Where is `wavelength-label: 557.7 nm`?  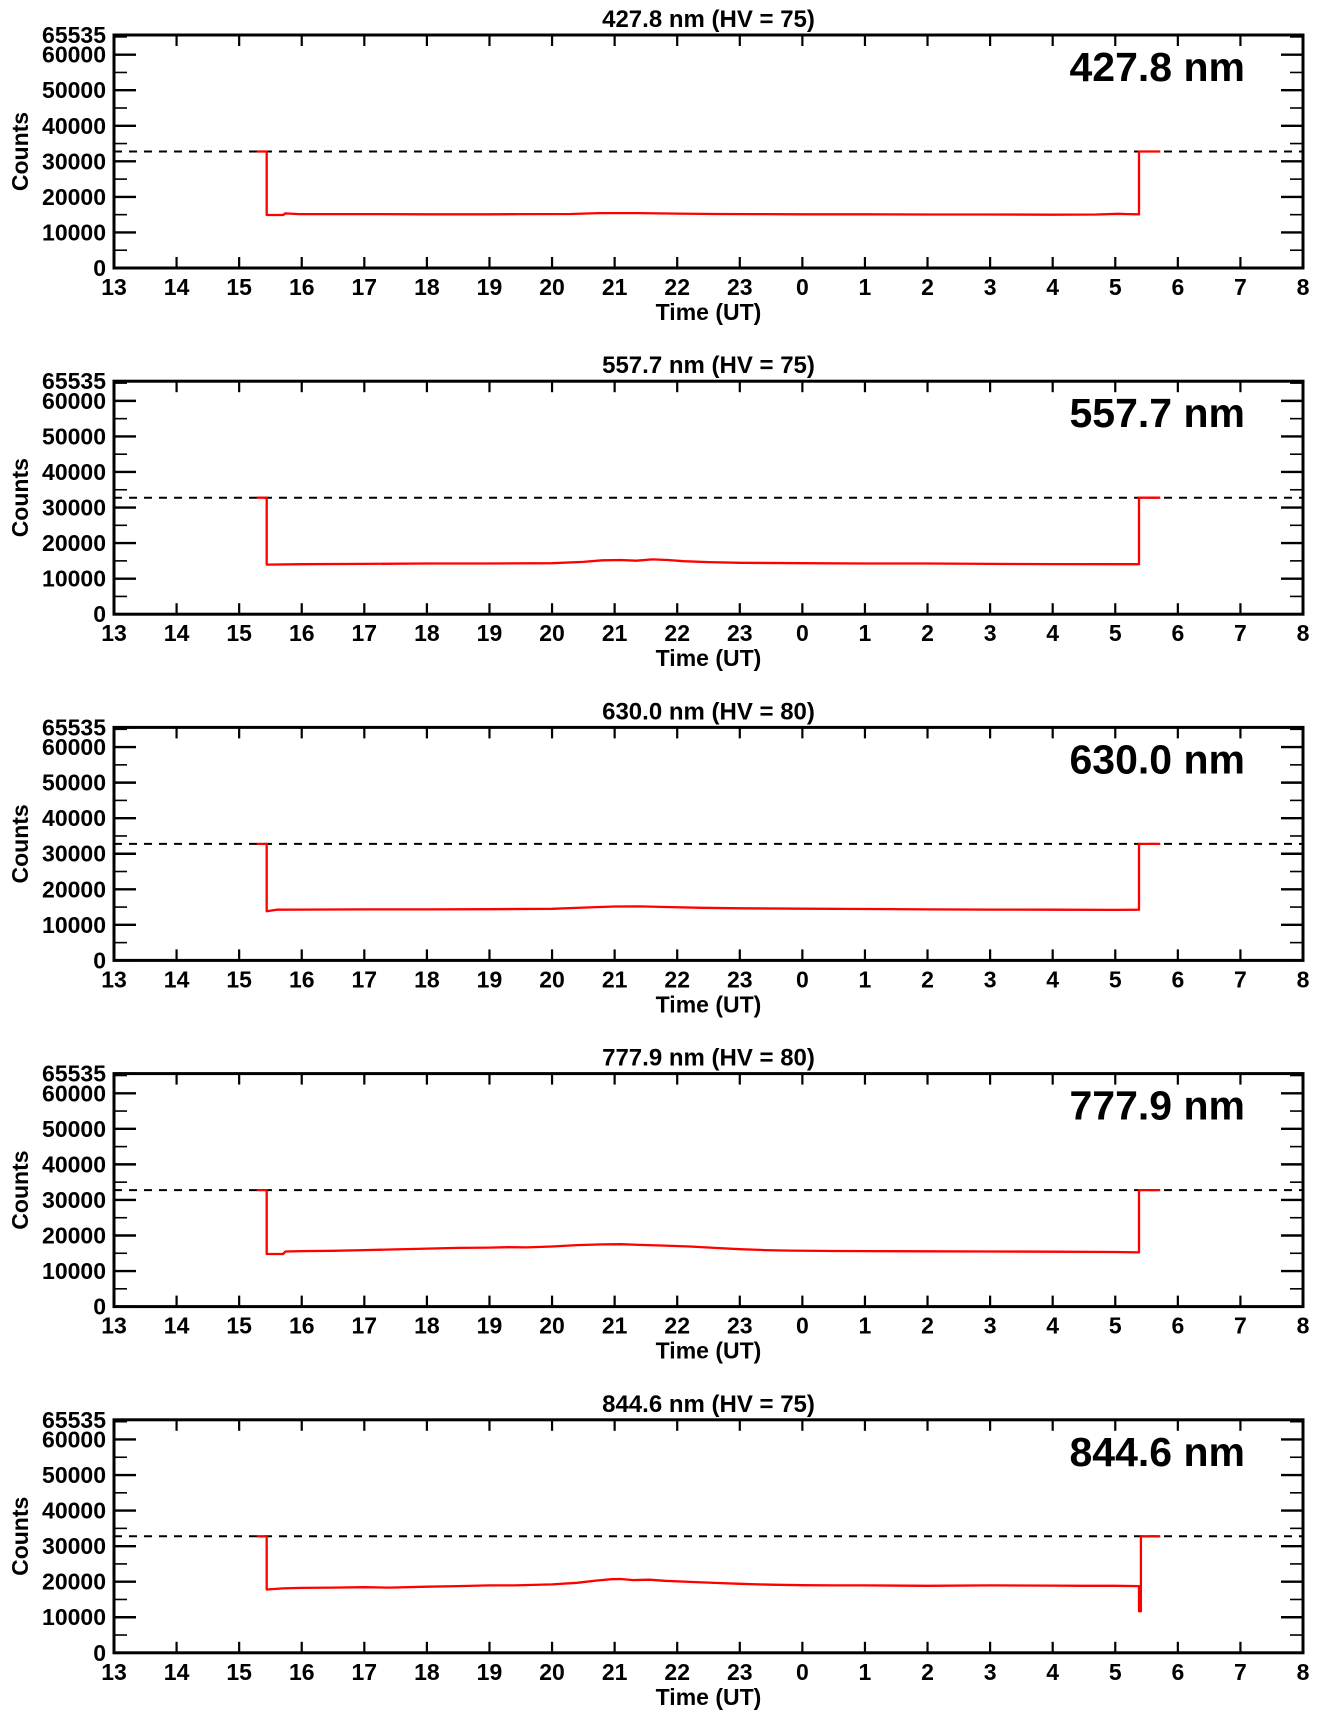 wavelength-label: 557.7 nm is located at coordinates (1158, 413).